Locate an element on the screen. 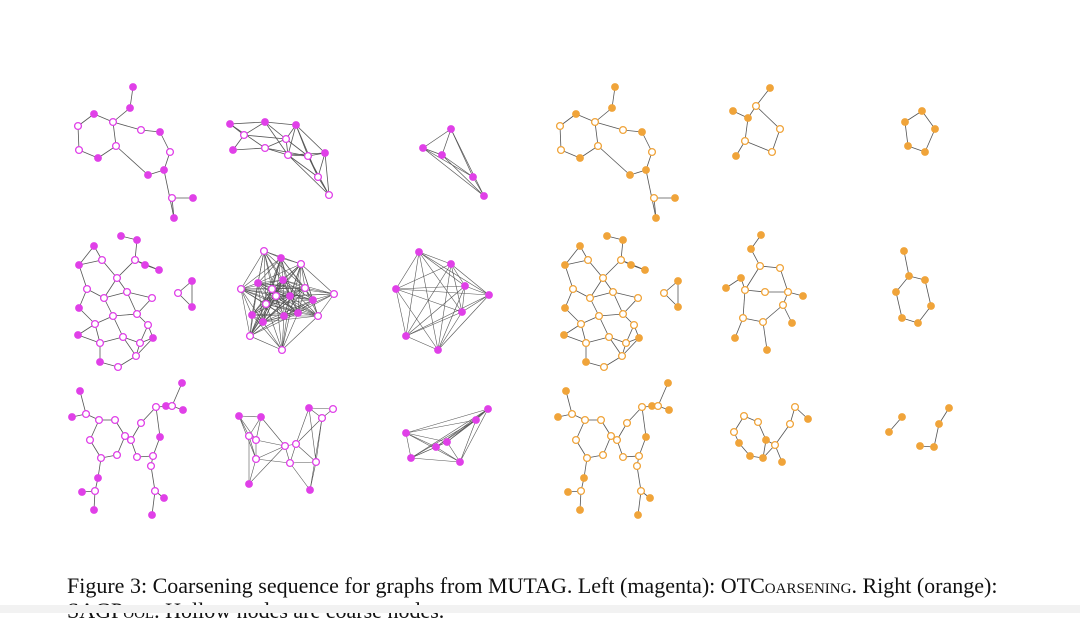 This screenshot has width=1080, height=623. graph-left-row3-level2 is located at coordinates (447, 435).